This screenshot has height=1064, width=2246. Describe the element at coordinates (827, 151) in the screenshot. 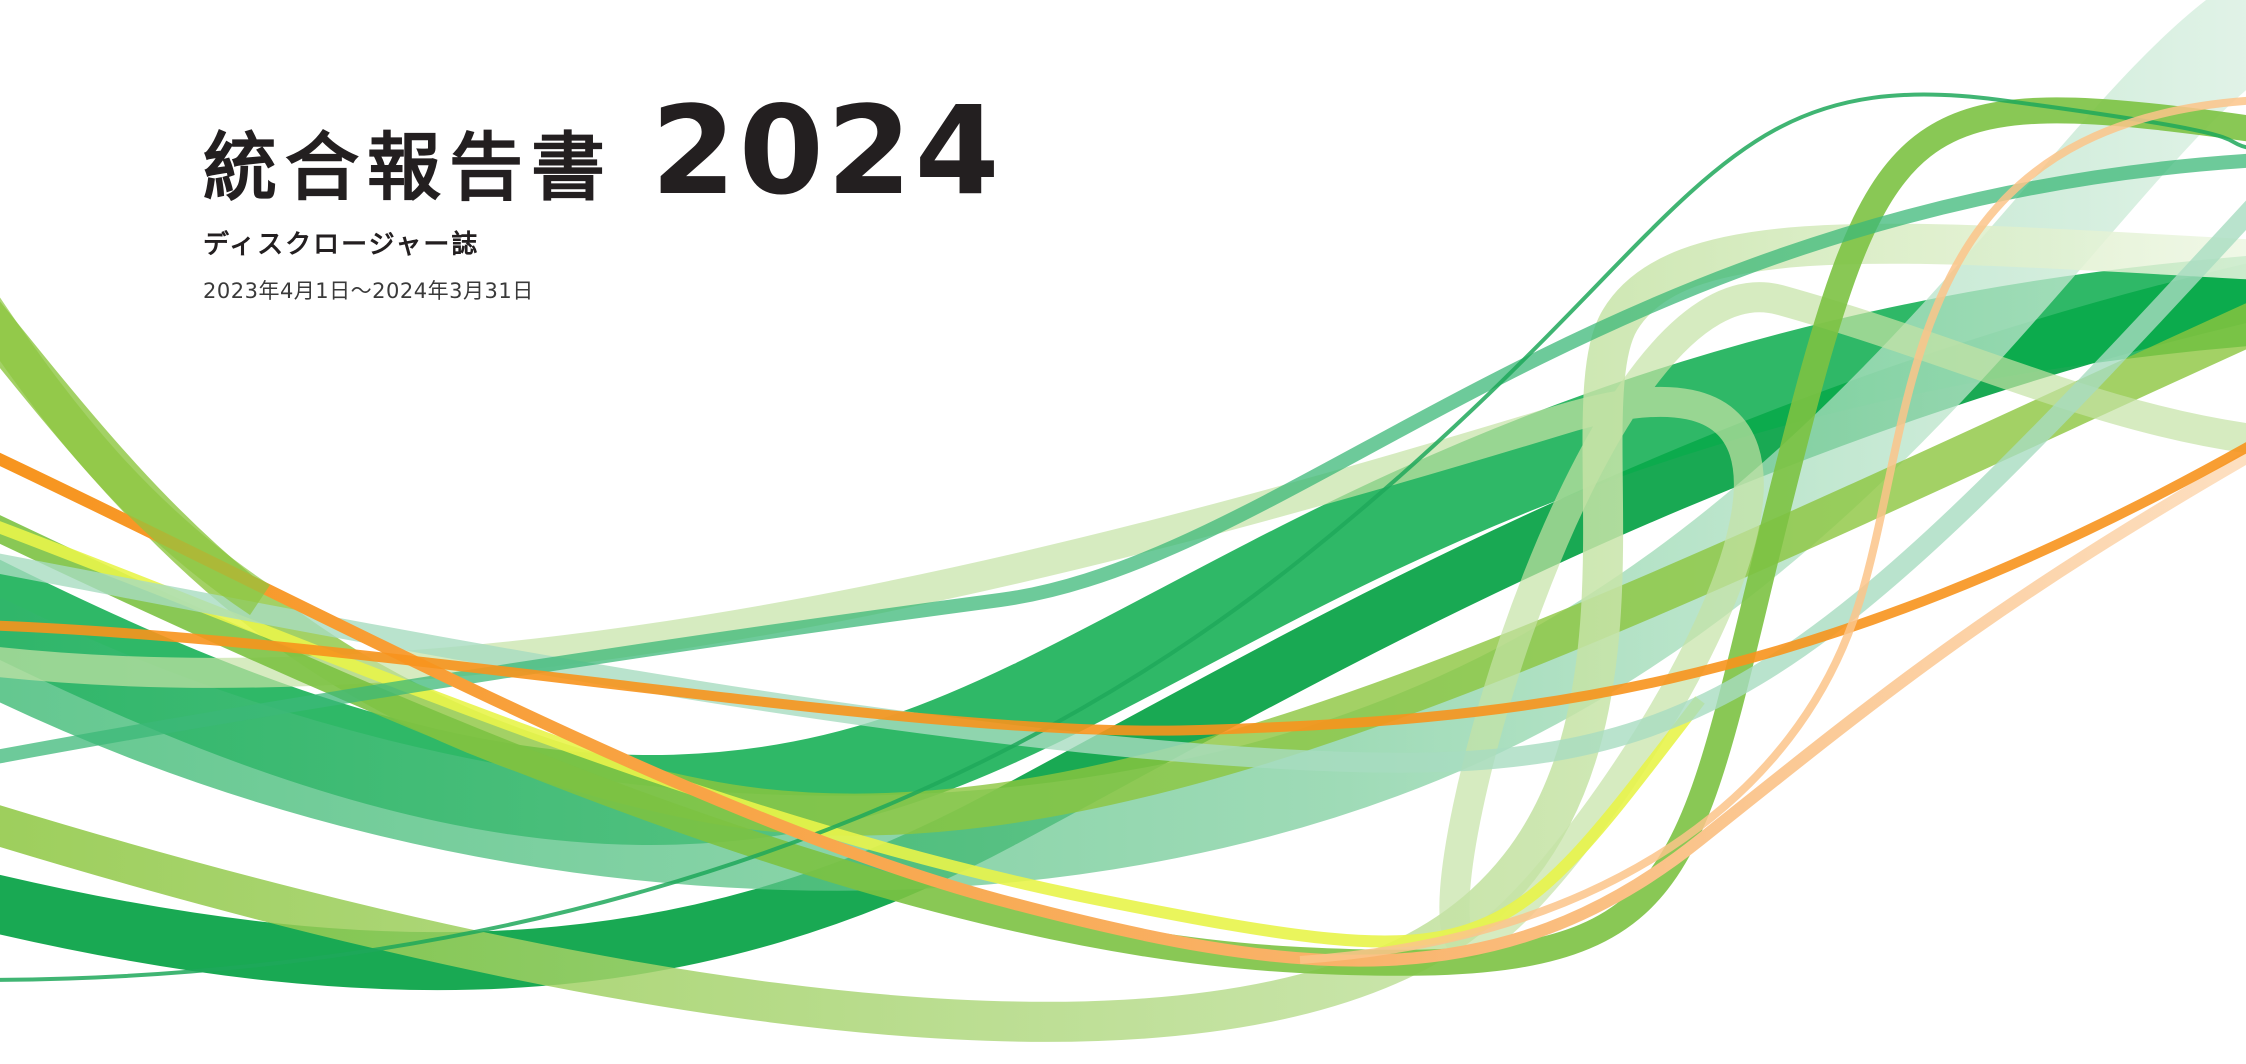

I see `report-year: 2024` at that location.